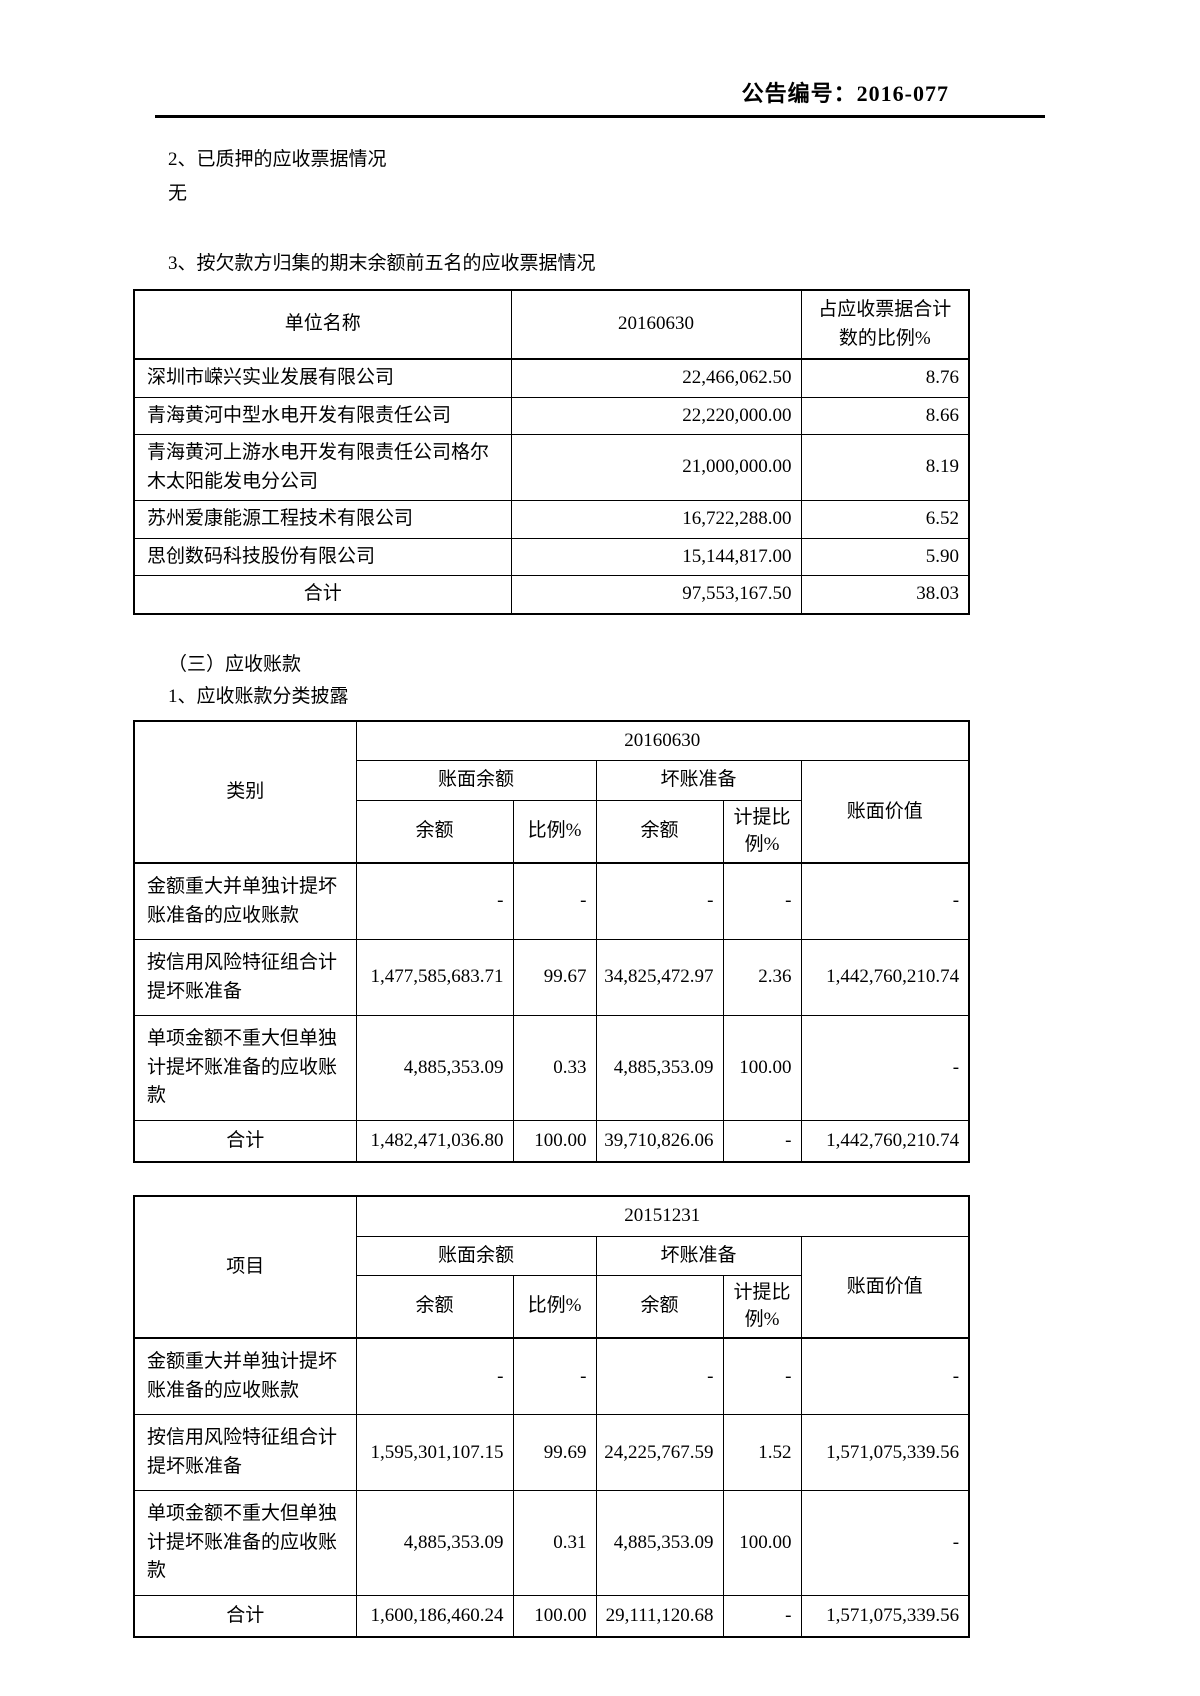 This screenshot has width=1200, height=1696. What do you see at coordinates (885, 1141) in the screenshot?
I see `total-carrying-value-cell: 1,442,760,210.74` at bounding box center [885, 1141].